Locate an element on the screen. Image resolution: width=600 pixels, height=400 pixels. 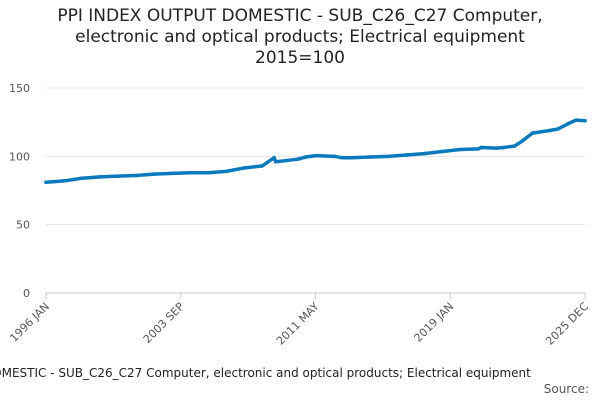
y-axis: 0 50 100 150 is located at coordinates (19, 191).